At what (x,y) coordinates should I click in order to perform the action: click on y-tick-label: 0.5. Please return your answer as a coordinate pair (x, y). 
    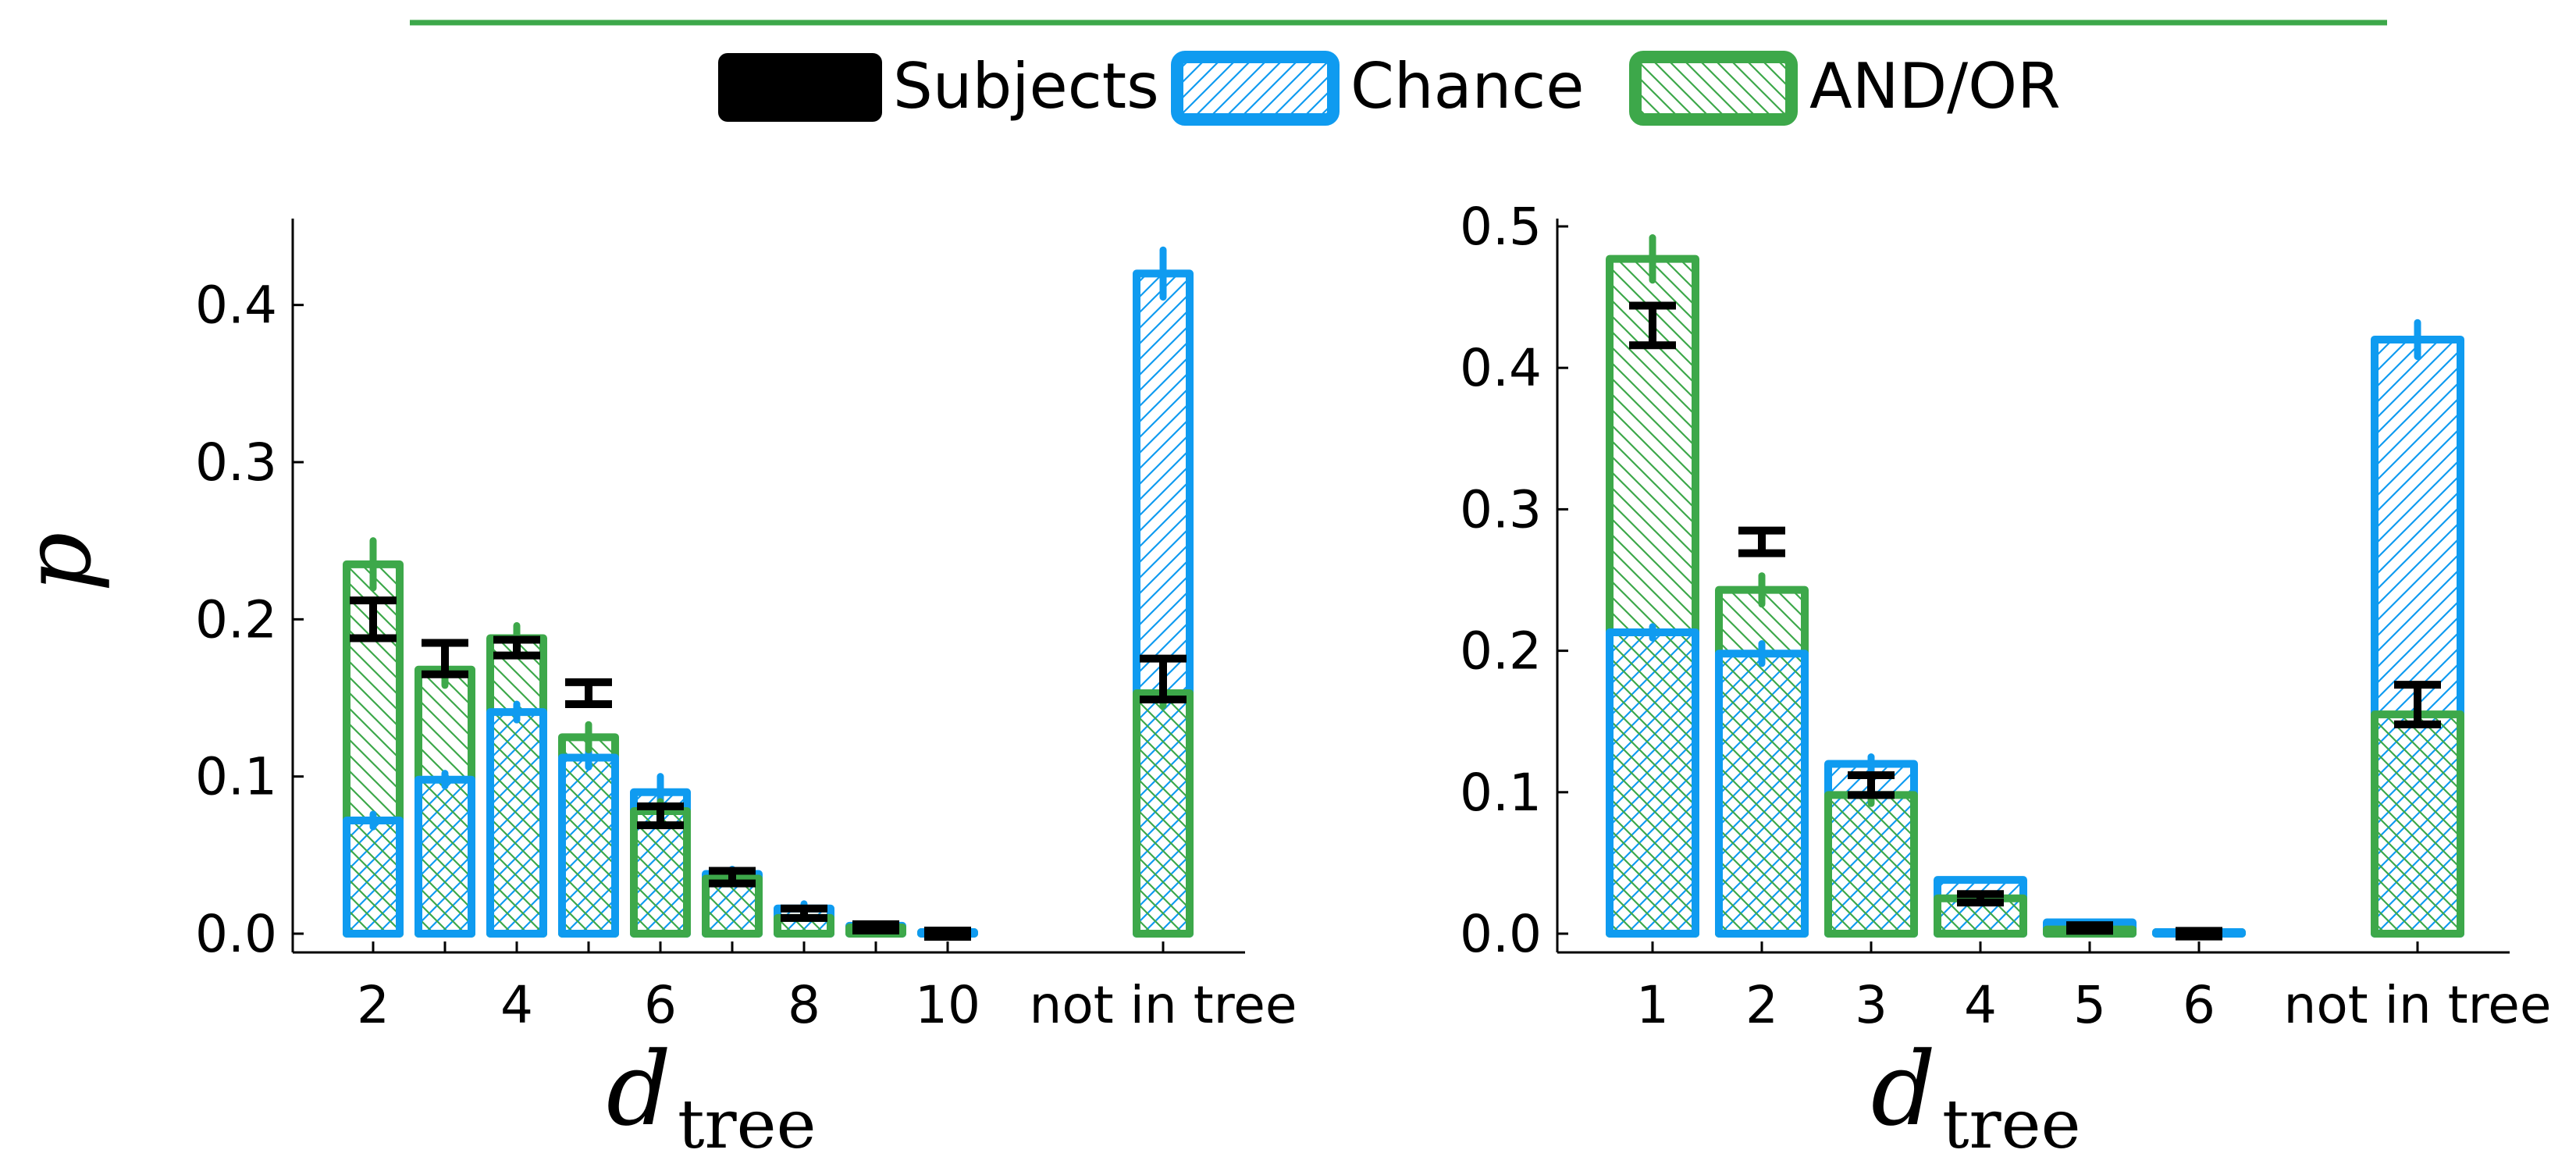
    Looking at the image, I should click on (1501, 227).